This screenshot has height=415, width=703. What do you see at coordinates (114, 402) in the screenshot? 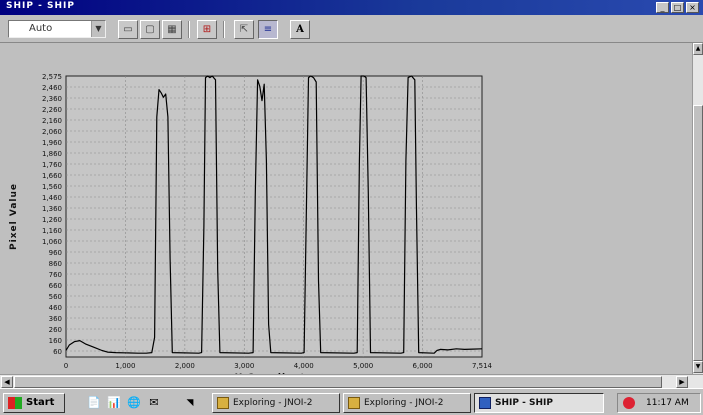
I see `spreadsheet-icon: 📊` at bounding box center [114, 402].